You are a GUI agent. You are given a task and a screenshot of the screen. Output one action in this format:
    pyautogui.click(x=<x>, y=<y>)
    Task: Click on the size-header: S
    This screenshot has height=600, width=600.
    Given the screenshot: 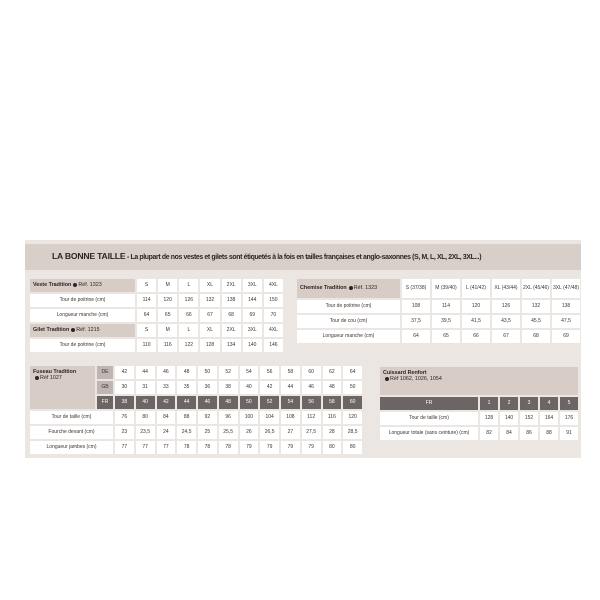 What is the action you would take?
    pyautogui.click(x=147, y=285)
    